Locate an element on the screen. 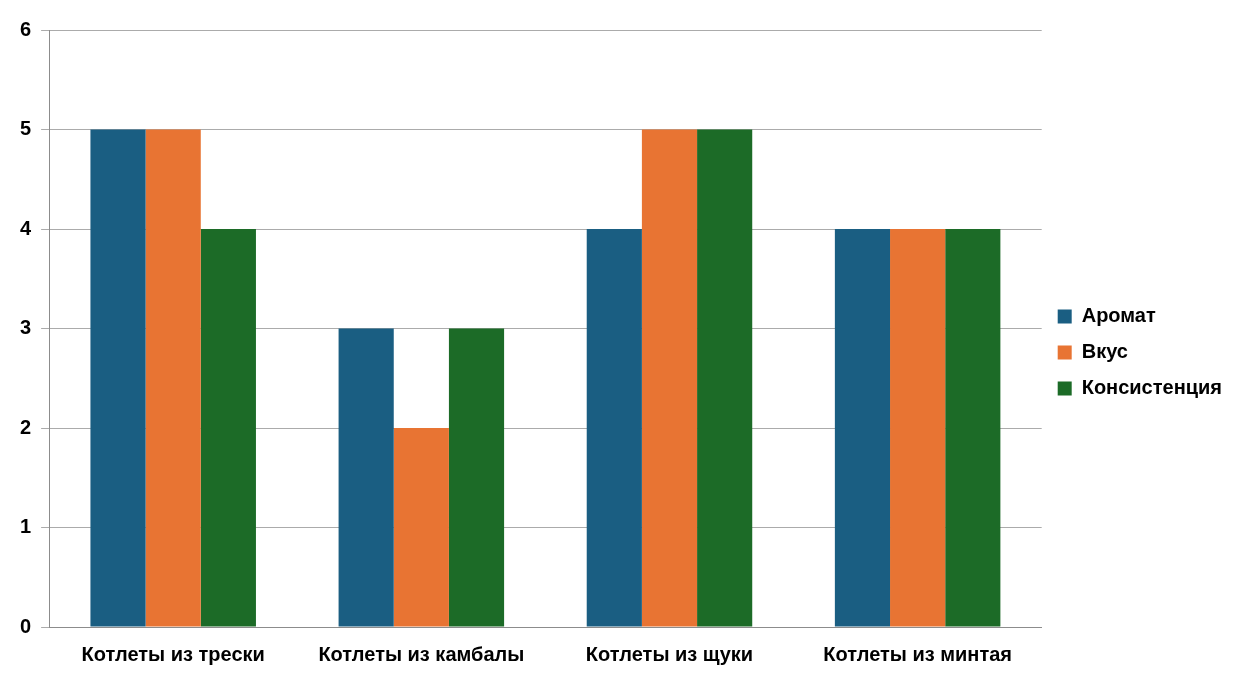 The height and width of the screenshot is (680, 1247). legend-label: Аромат is located at coordinates (1118, 315).